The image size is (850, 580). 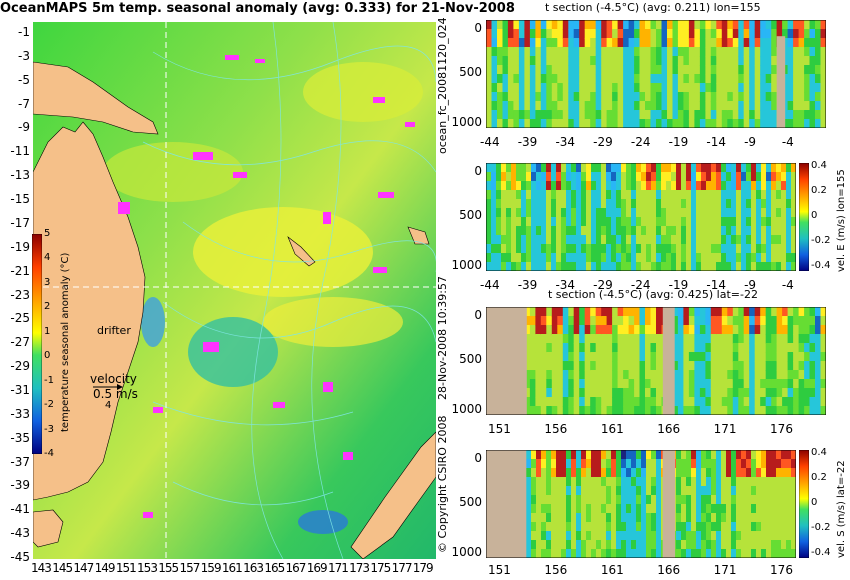 What do you see at coordinates (641, 504) in the screenshot?
I see `panel4-heatmap` at bounding box center [641, 504].